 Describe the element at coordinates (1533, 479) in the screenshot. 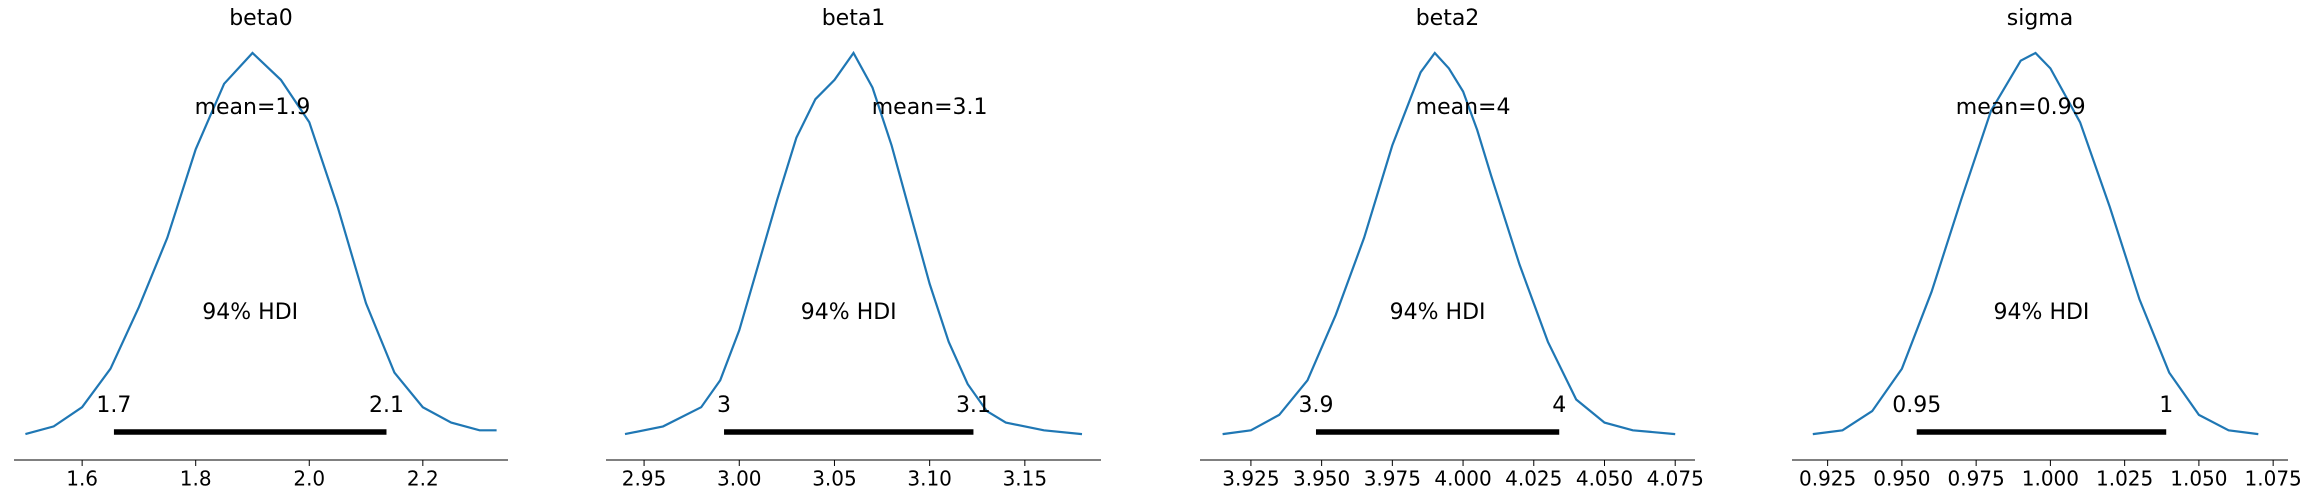

I see `x-tick-label-beta2: 4.025` at that location.